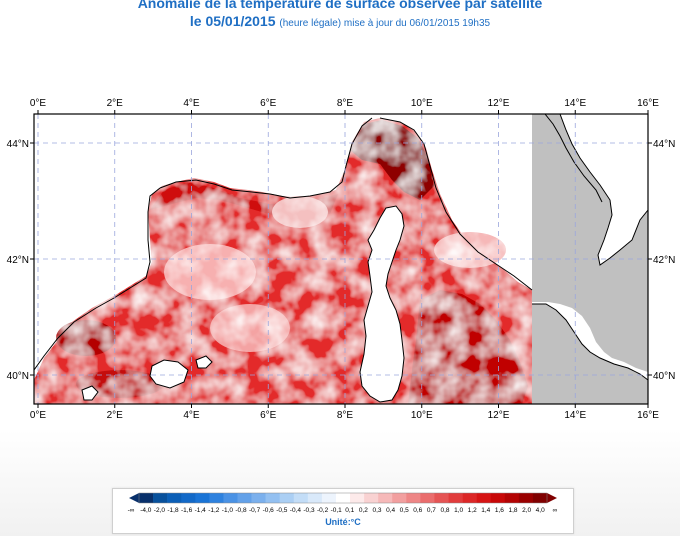 This screenshot has height=536, width=680. Describe the element at coordinates (431, 510) in the screenshot. I see `legend-label: 0,7` at that location.